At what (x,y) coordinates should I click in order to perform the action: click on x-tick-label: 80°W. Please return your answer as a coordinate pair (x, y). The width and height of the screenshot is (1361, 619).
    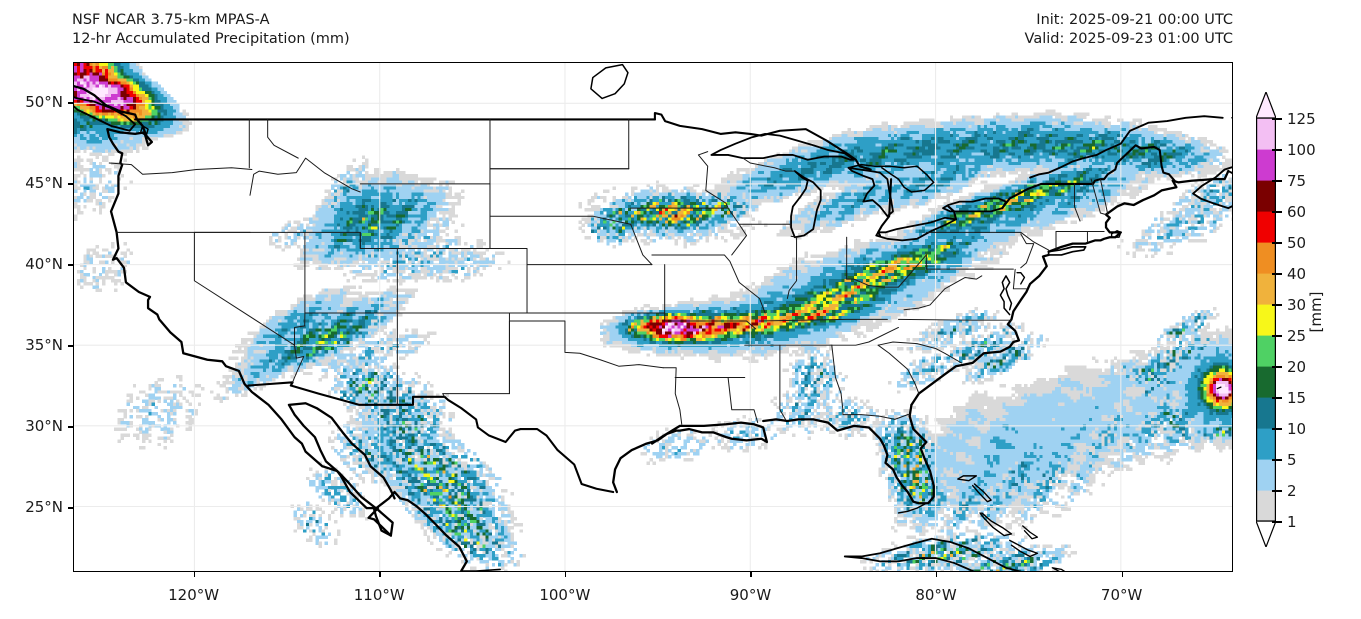
    Looking at the image, I should click on (936, 595).